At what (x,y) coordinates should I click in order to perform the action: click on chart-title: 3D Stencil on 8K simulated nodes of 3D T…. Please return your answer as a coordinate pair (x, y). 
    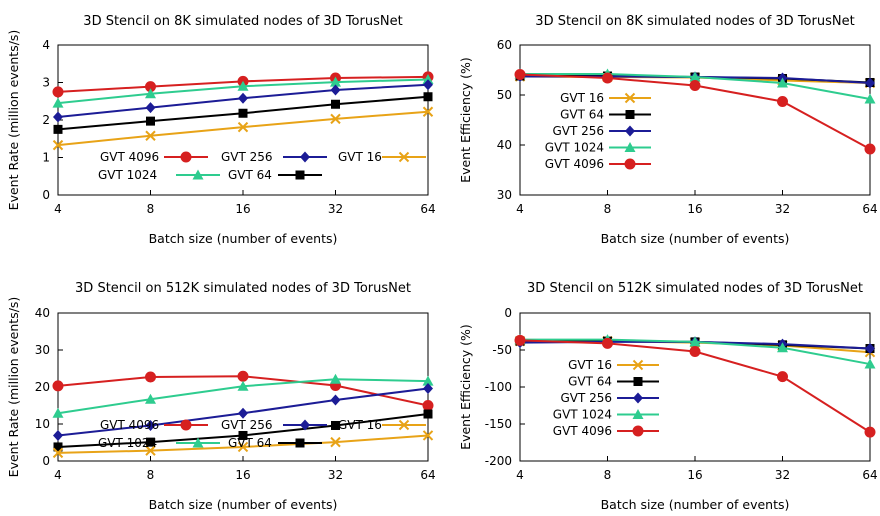
    Looking at the image, I should click on (694, 21).